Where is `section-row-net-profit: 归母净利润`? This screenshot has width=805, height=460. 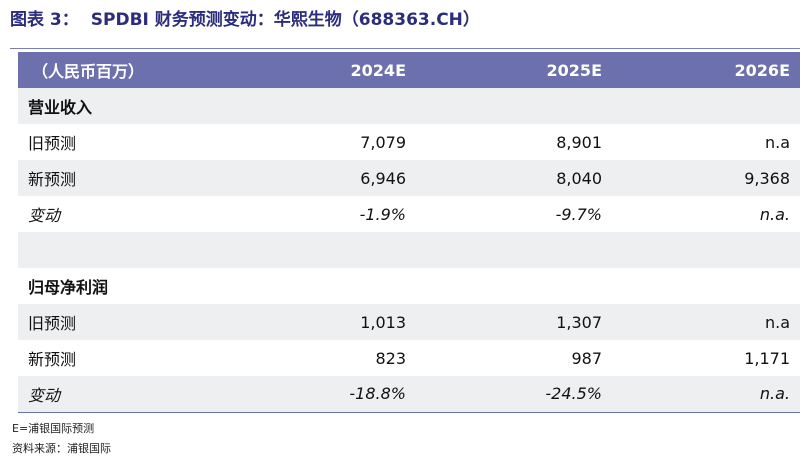 section-row-net-profit: 归母净利润 is located at coordinates (409, 286).